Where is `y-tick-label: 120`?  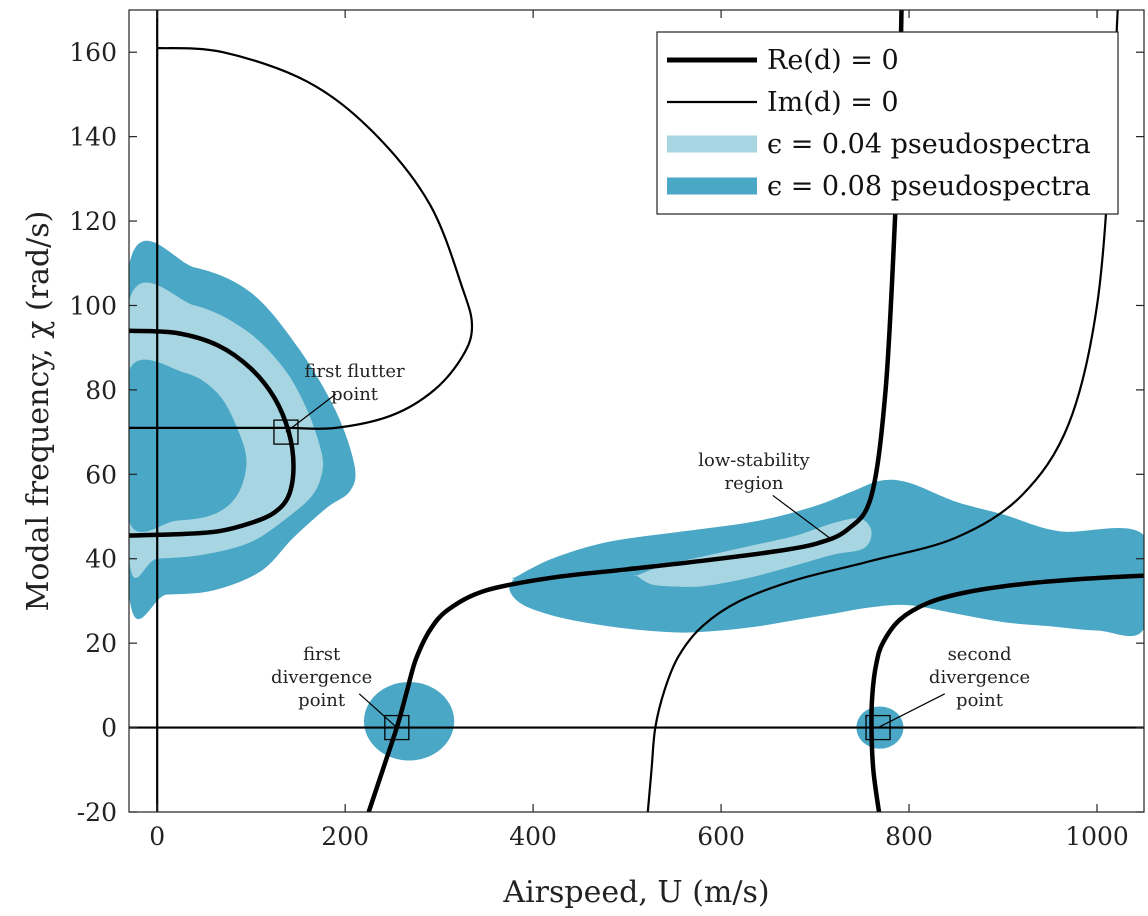 y-tick-label: 120 is located at coordinates (93, 221).